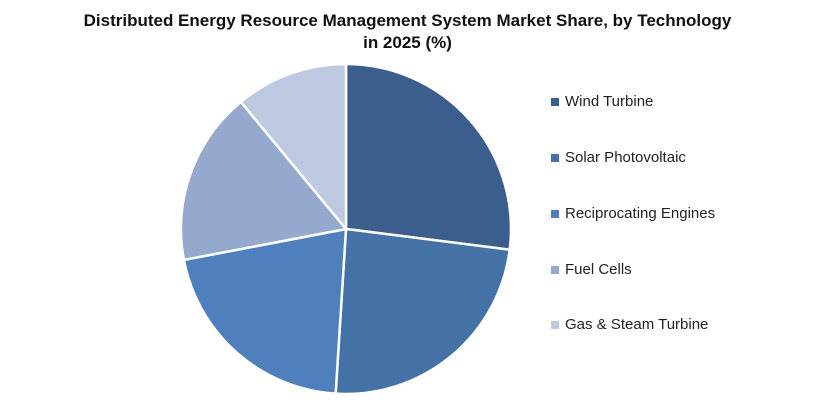 The width and height of the screenshot is (815, 412). I want to click on legend-item-gas-steam-turbine: Gas & Steam Turbine, so click(671, 325).